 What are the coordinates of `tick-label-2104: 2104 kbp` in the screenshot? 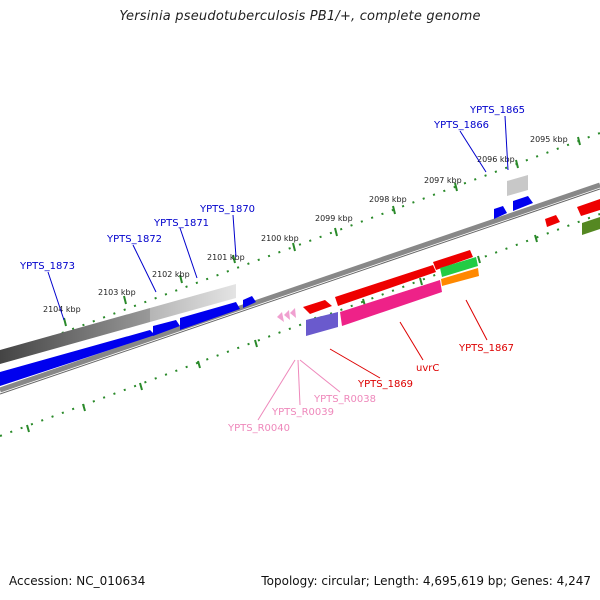 It's located at (62, 309).